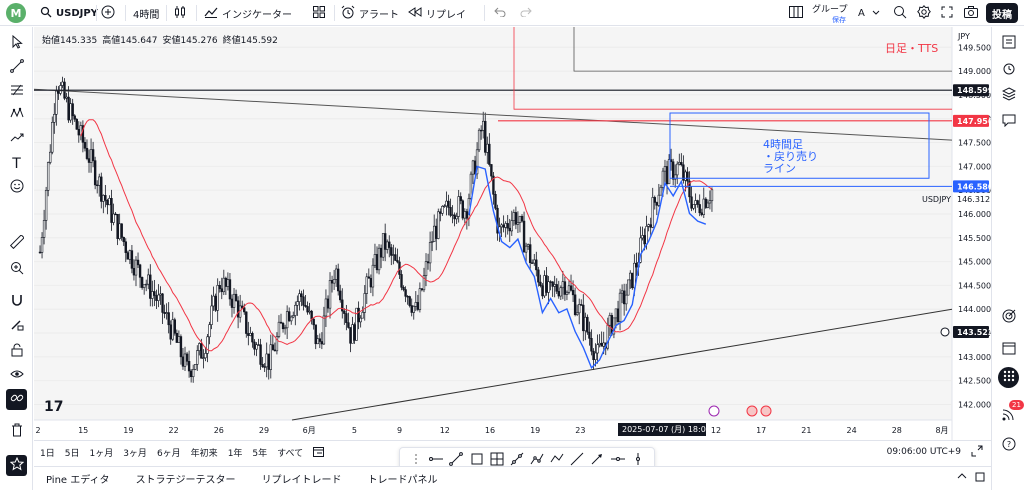  Describe the element at coordinates (526, 13) in the screenshot. I see `redo-button` at that location.